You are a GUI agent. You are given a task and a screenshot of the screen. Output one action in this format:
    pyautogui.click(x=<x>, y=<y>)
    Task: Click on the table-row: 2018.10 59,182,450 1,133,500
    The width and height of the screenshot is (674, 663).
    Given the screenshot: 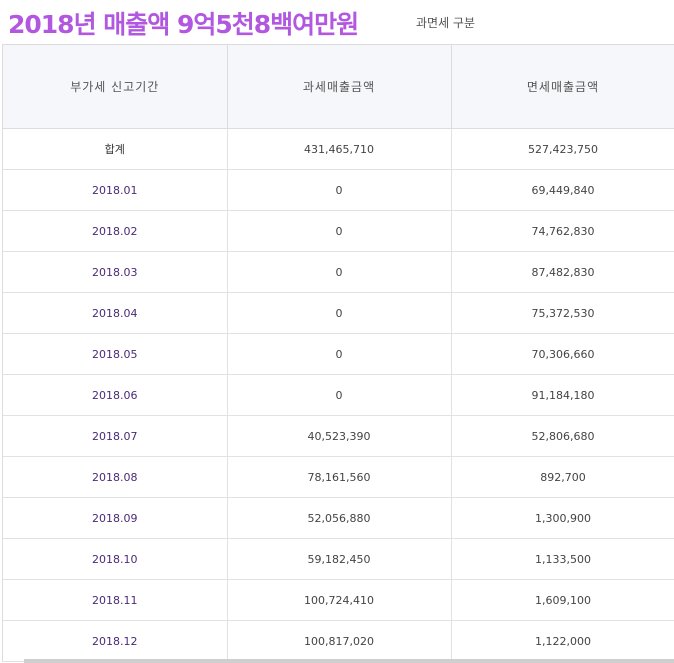 What is the action you would take?
    pyautogui.click(x=338, y=559)
    